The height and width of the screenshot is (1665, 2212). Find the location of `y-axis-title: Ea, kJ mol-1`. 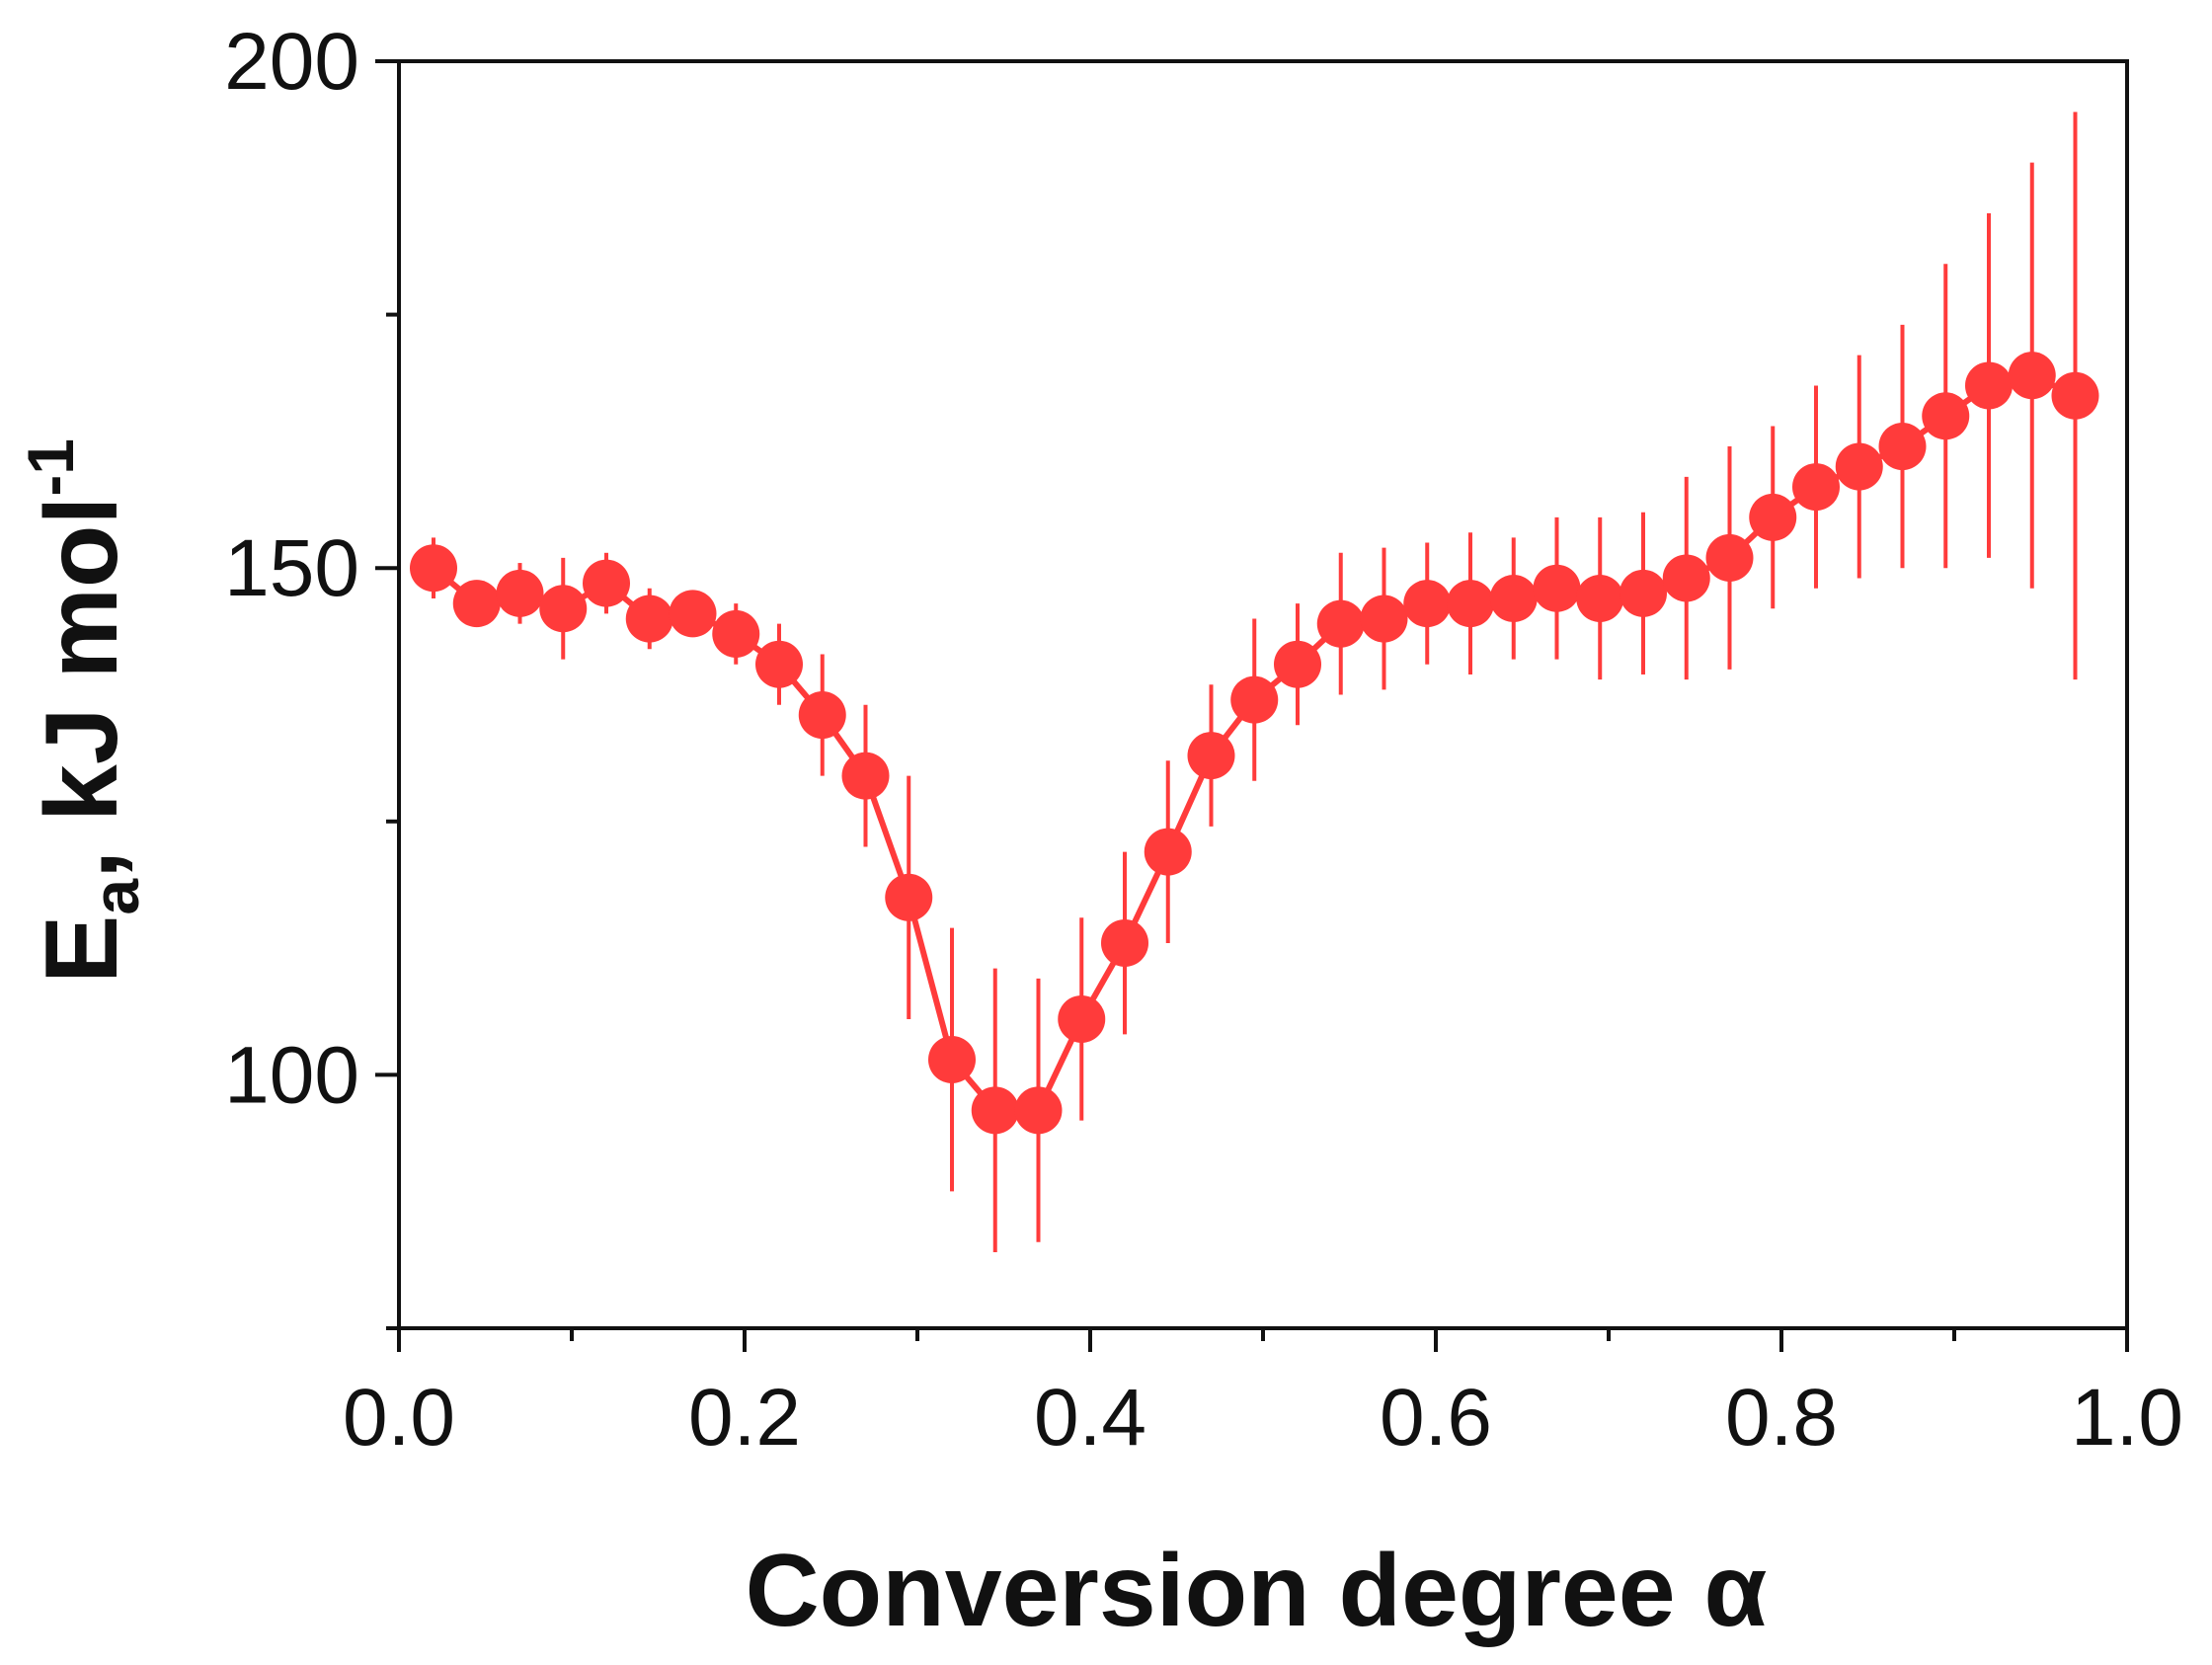

y-axis-title: Ea, kJ mol-1 is located at coordinates (83, 711).